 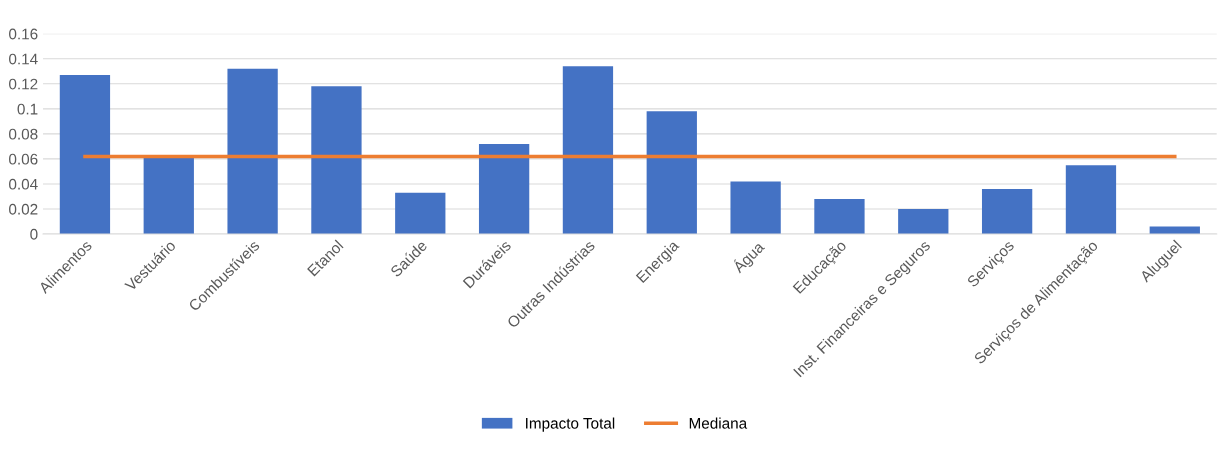 I want to click on y-tick-label: 0.1, so click(x=27, y=109).